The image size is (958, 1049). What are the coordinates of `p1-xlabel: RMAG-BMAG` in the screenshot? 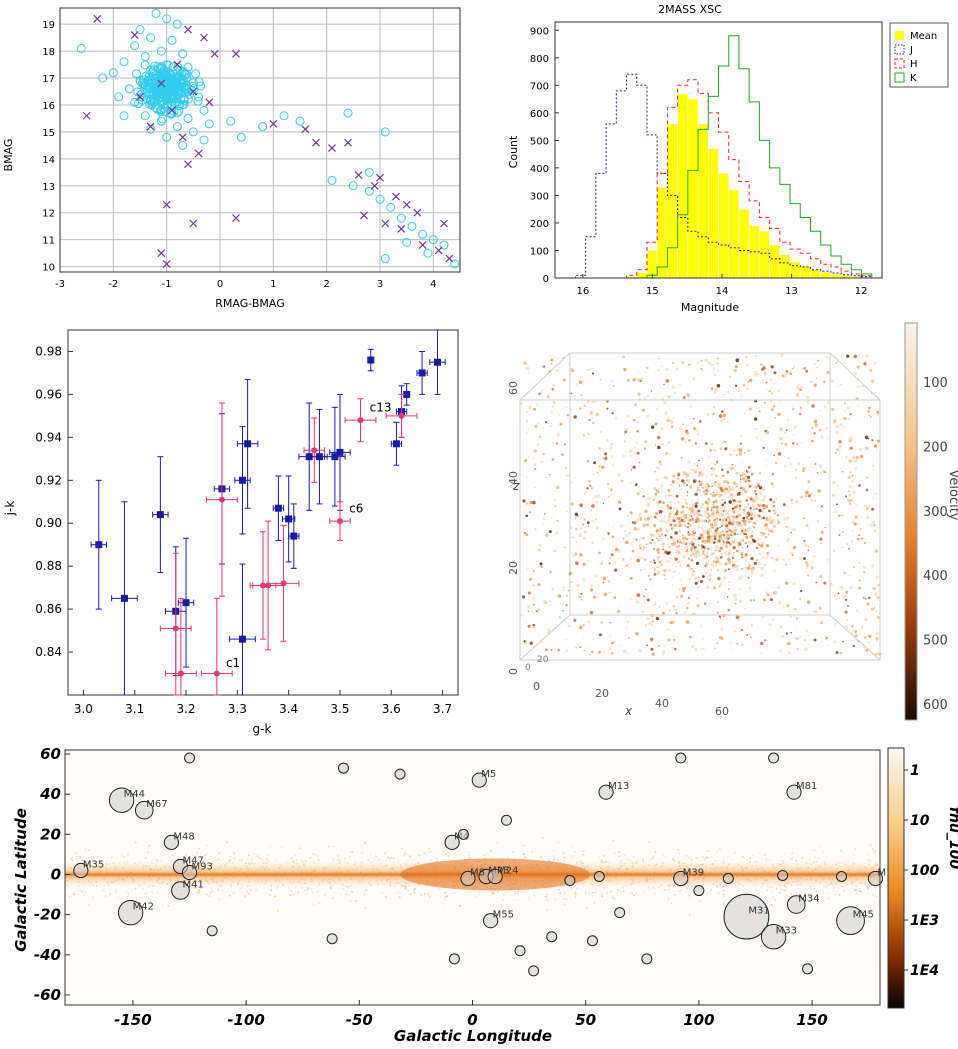 It's located at (249, 303).